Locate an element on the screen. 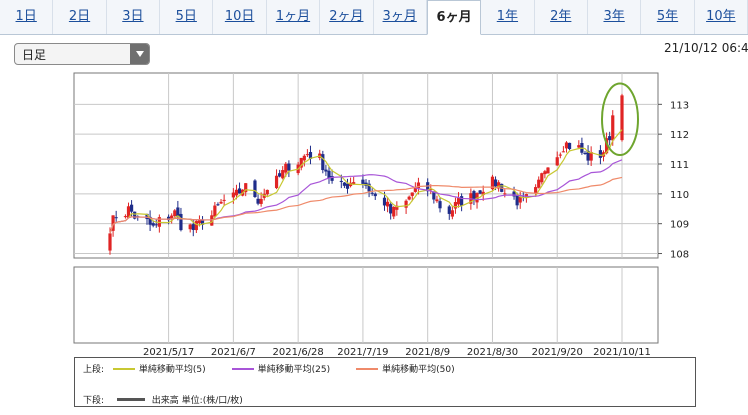 The image size is (748, 415). y-tick-label: 108 is located at coordinates (679, 255).